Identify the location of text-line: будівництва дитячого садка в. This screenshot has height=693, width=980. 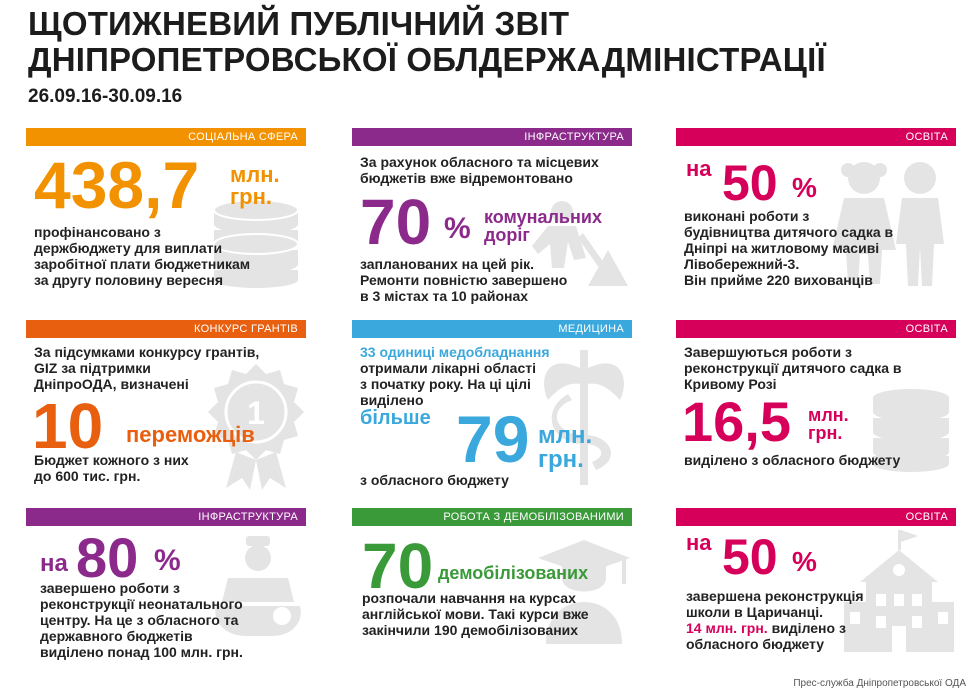
(789, 232).